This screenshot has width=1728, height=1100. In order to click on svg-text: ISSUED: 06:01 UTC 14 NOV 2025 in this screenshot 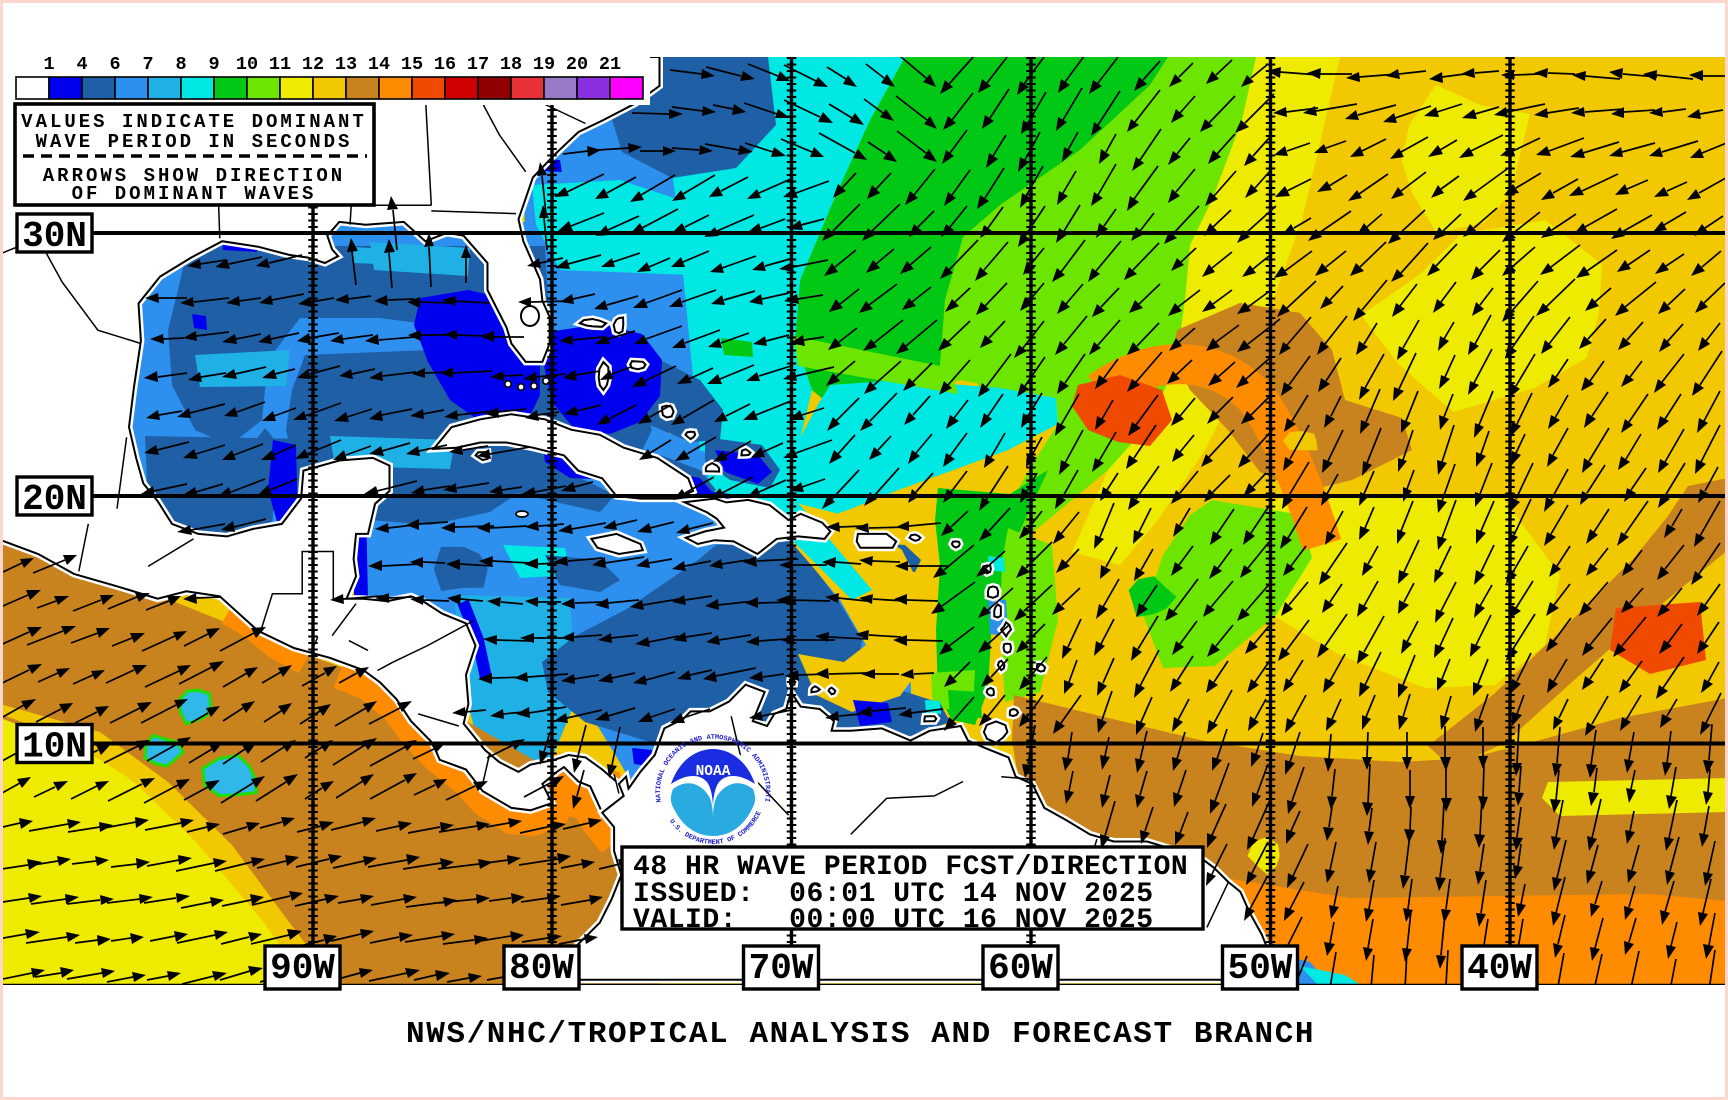, I will do `click(893, 894)`.